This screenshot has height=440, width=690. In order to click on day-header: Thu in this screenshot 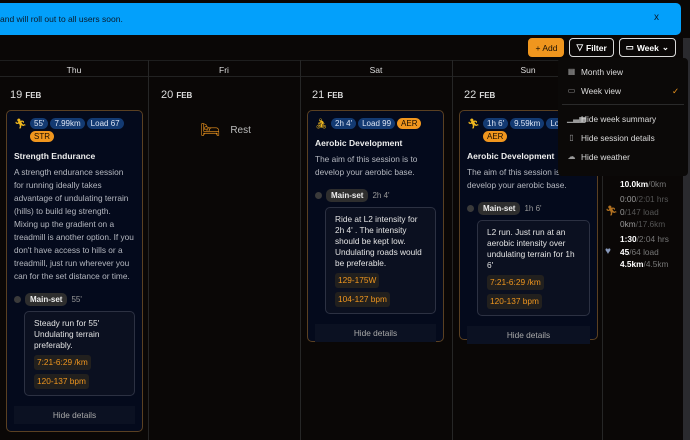, I will do `click(74, 70)`.